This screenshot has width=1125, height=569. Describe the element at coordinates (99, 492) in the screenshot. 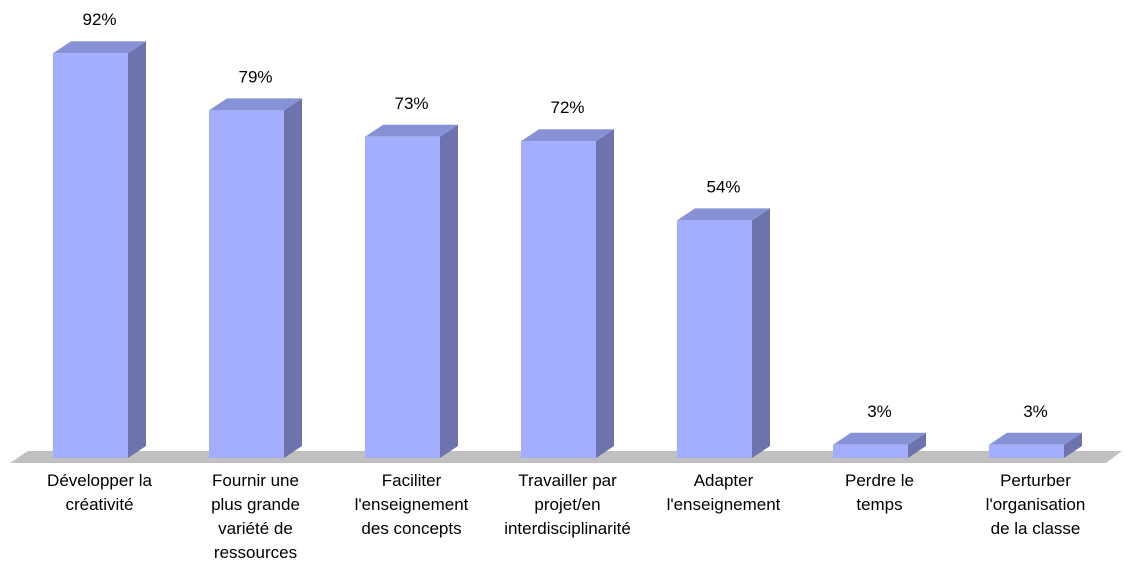

I see `category-label: Développer la créativité` at that location.